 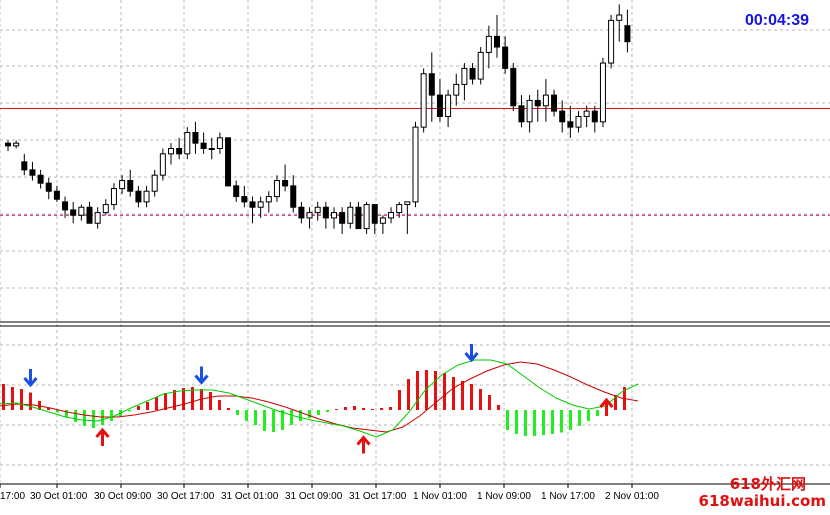 What do you see at coordinates (378, 496) in the screenshot?
I see `x-tick-label: 31 Oct 17:00` at bounding box center [378, 496].